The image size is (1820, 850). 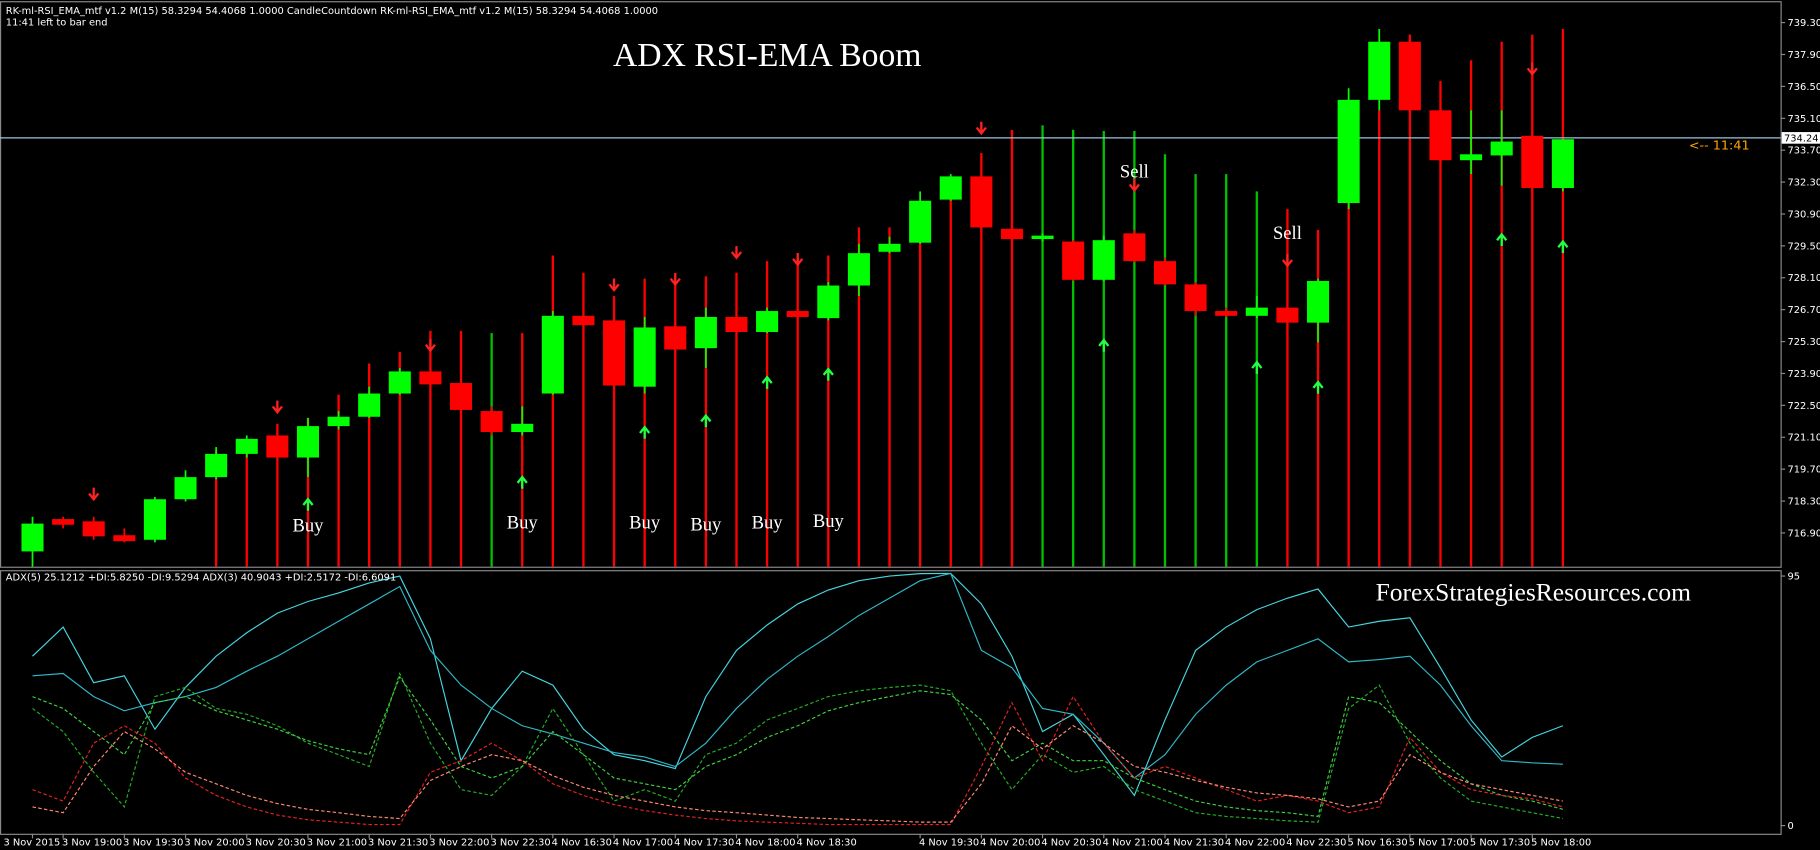 I want to click on x-tick-label: 4 Nov 21:30, so click(x=1194, y=842).